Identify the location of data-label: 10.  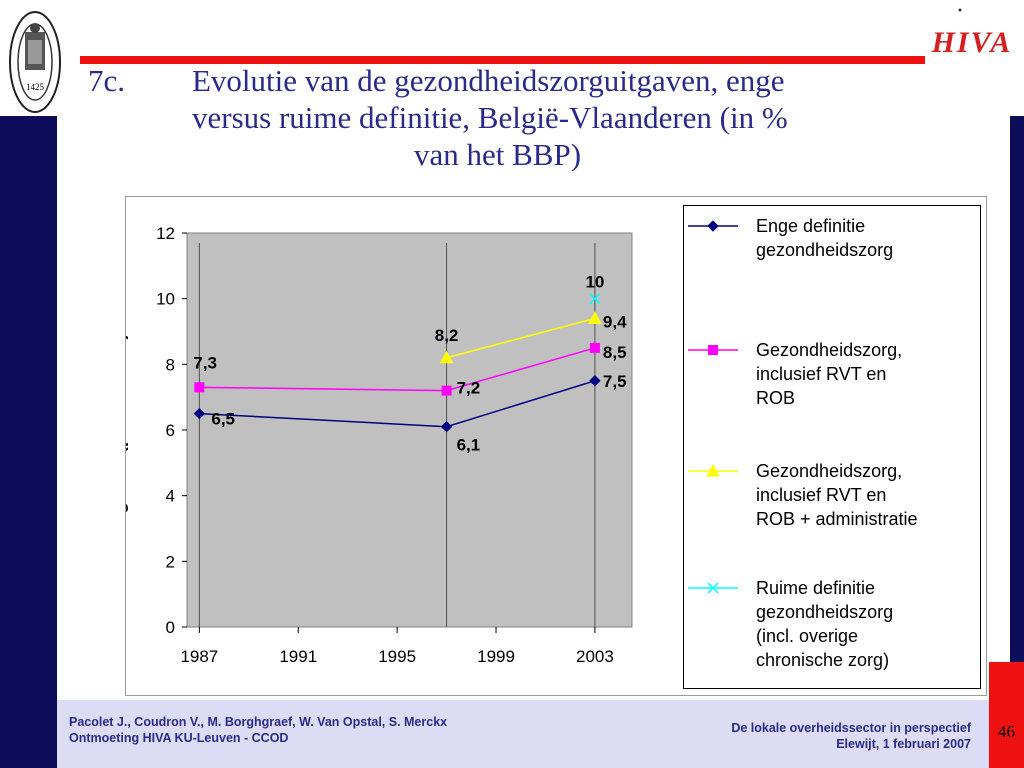
(594, 282).